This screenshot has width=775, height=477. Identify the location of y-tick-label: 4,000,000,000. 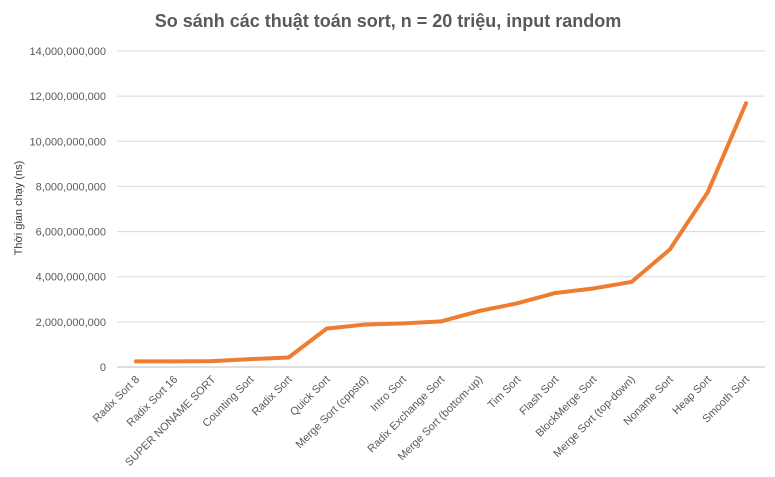
(71, 278).